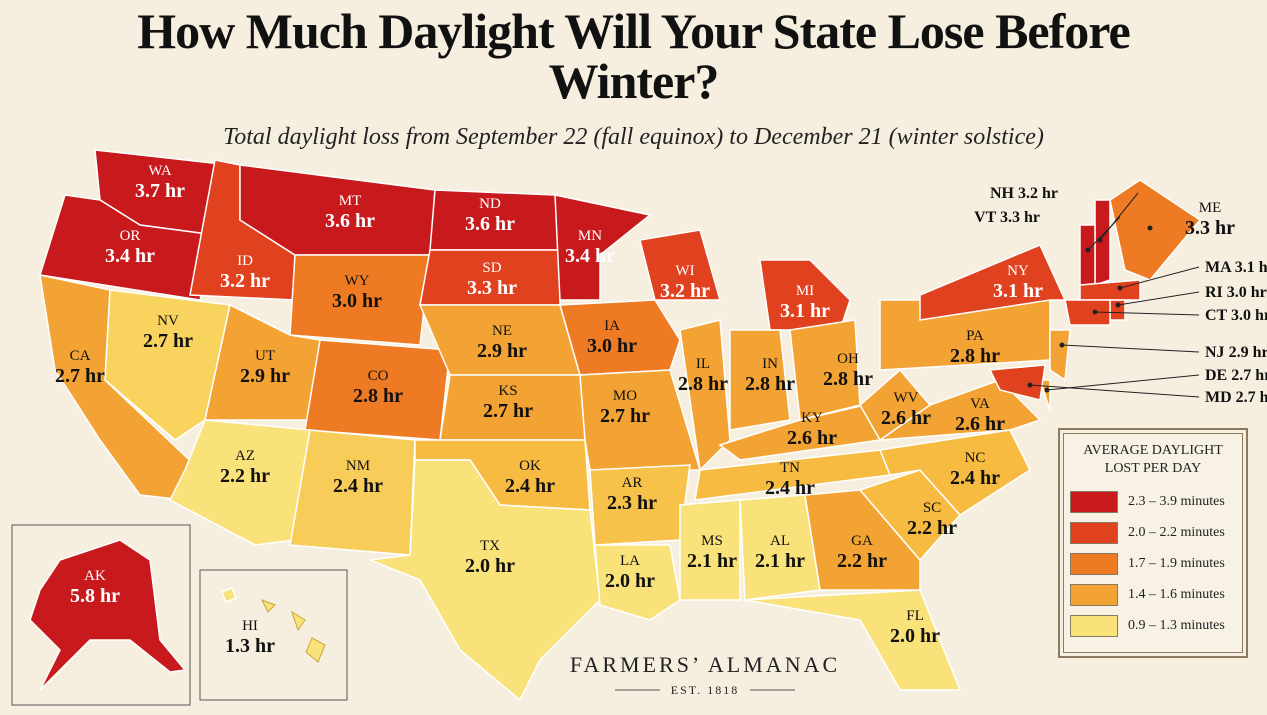 Image resolution: width=1267 pixels, height=715 pixels. I want to click on legend-item: 0.9 – 1.3 minutes, so click(1153, 625).